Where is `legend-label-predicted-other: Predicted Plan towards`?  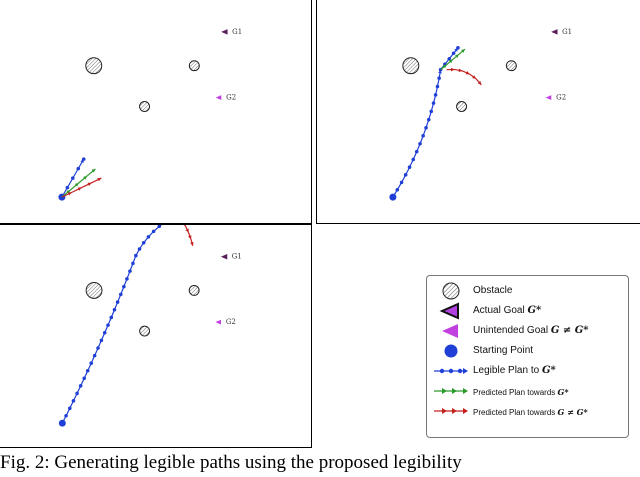
legend-label-predicted-other: Predicted Plan towards is located at coordinates (514, 412).